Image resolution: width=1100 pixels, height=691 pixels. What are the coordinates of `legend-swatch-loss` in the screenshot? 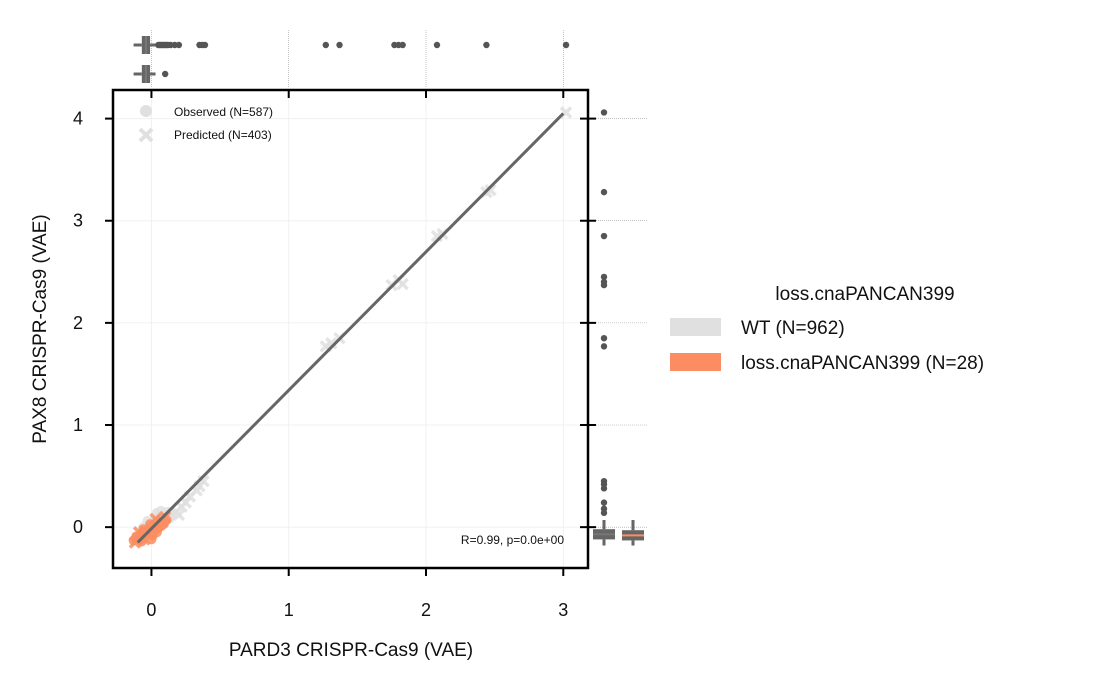 It's located at (695, 362).